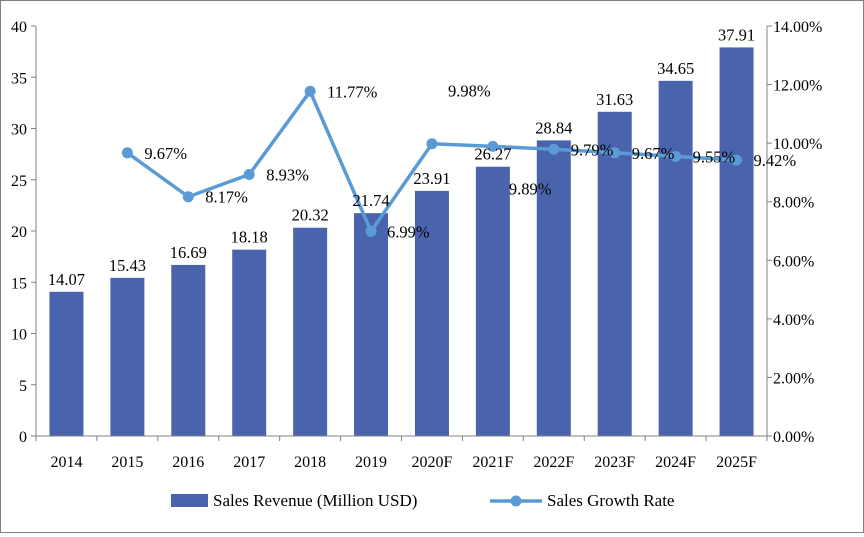 This screenshot has height=537, width=864. I want to click on right-tick-label: 12.00%, so click(797, 86).